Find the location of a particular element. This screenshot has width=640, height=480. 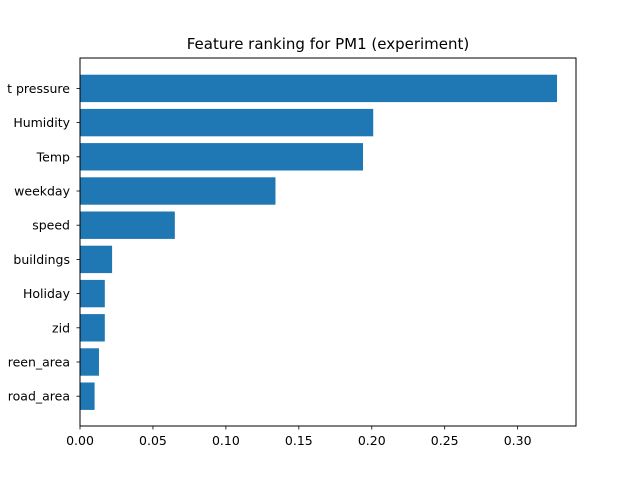

x-tick-label-3: 0.15 is located at coordinates (299, 440).